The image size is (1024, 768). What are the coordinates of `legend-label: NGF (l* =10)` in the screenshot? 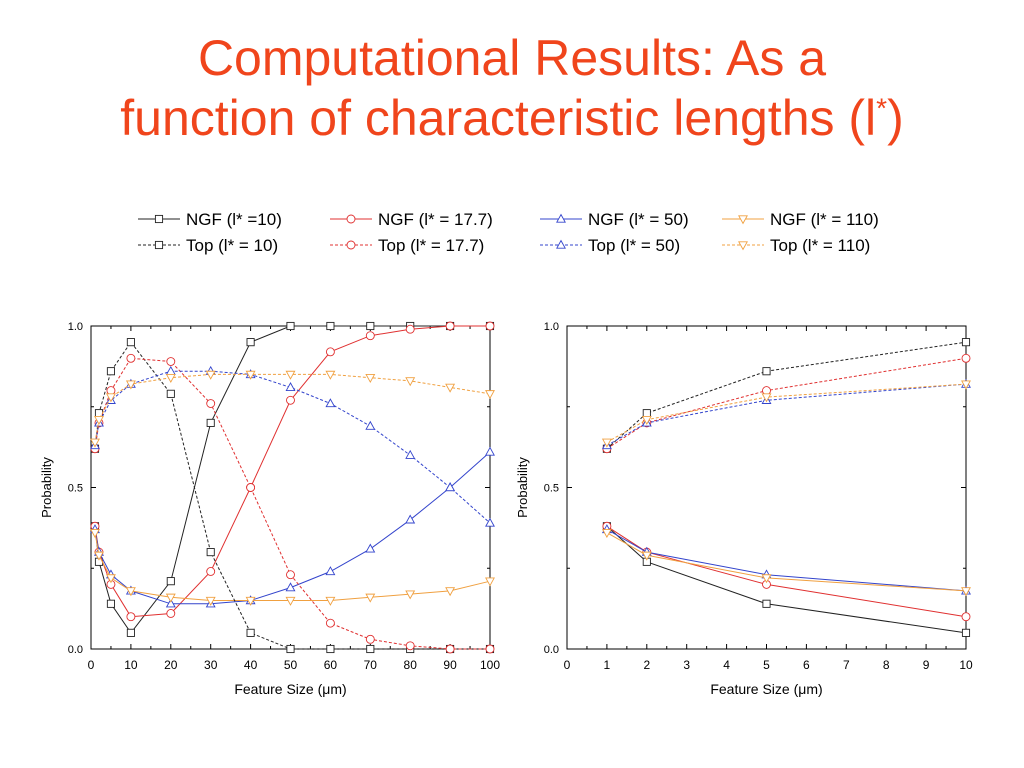 It's located at (234, 219).